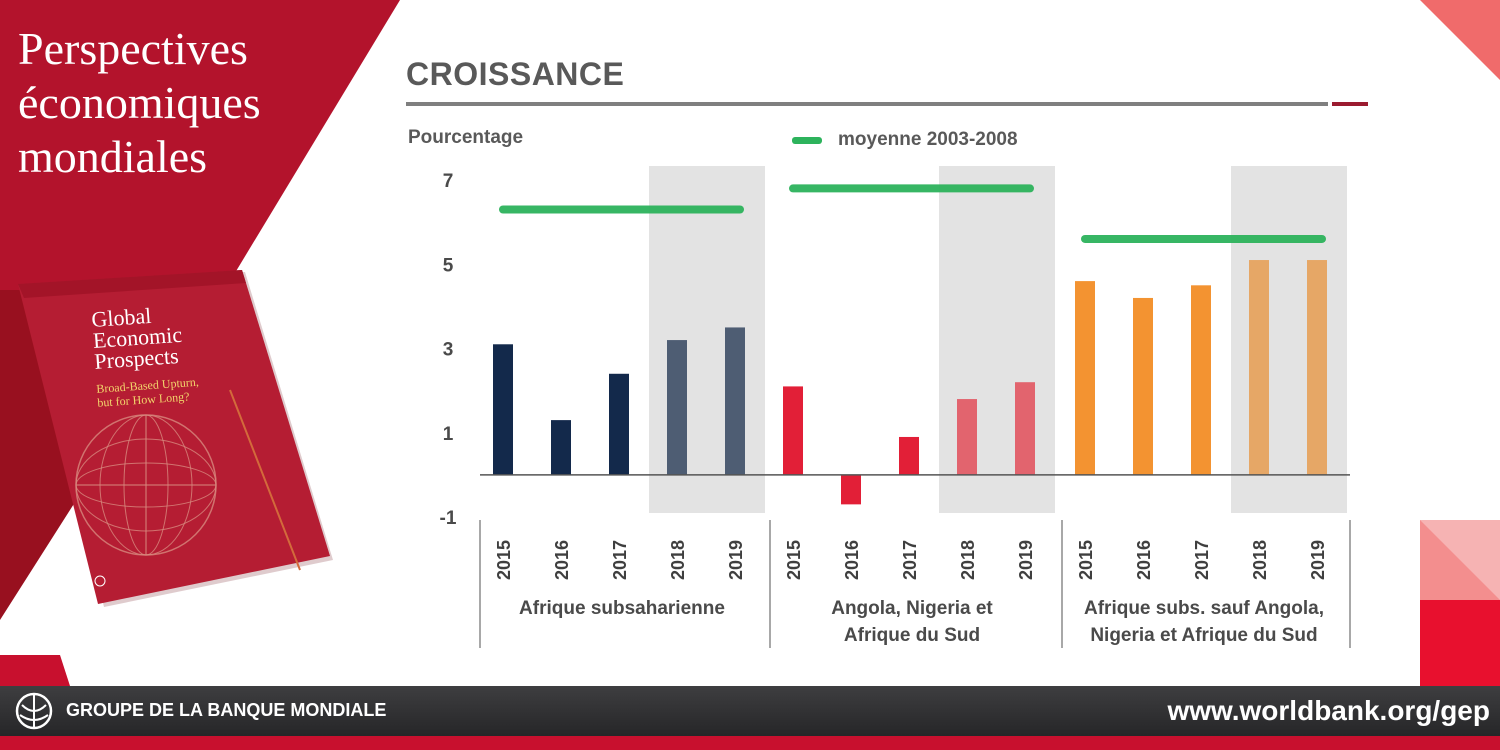  I want to click on group-label: Afrique subs. sauf Angola,, so click(1204, 608).